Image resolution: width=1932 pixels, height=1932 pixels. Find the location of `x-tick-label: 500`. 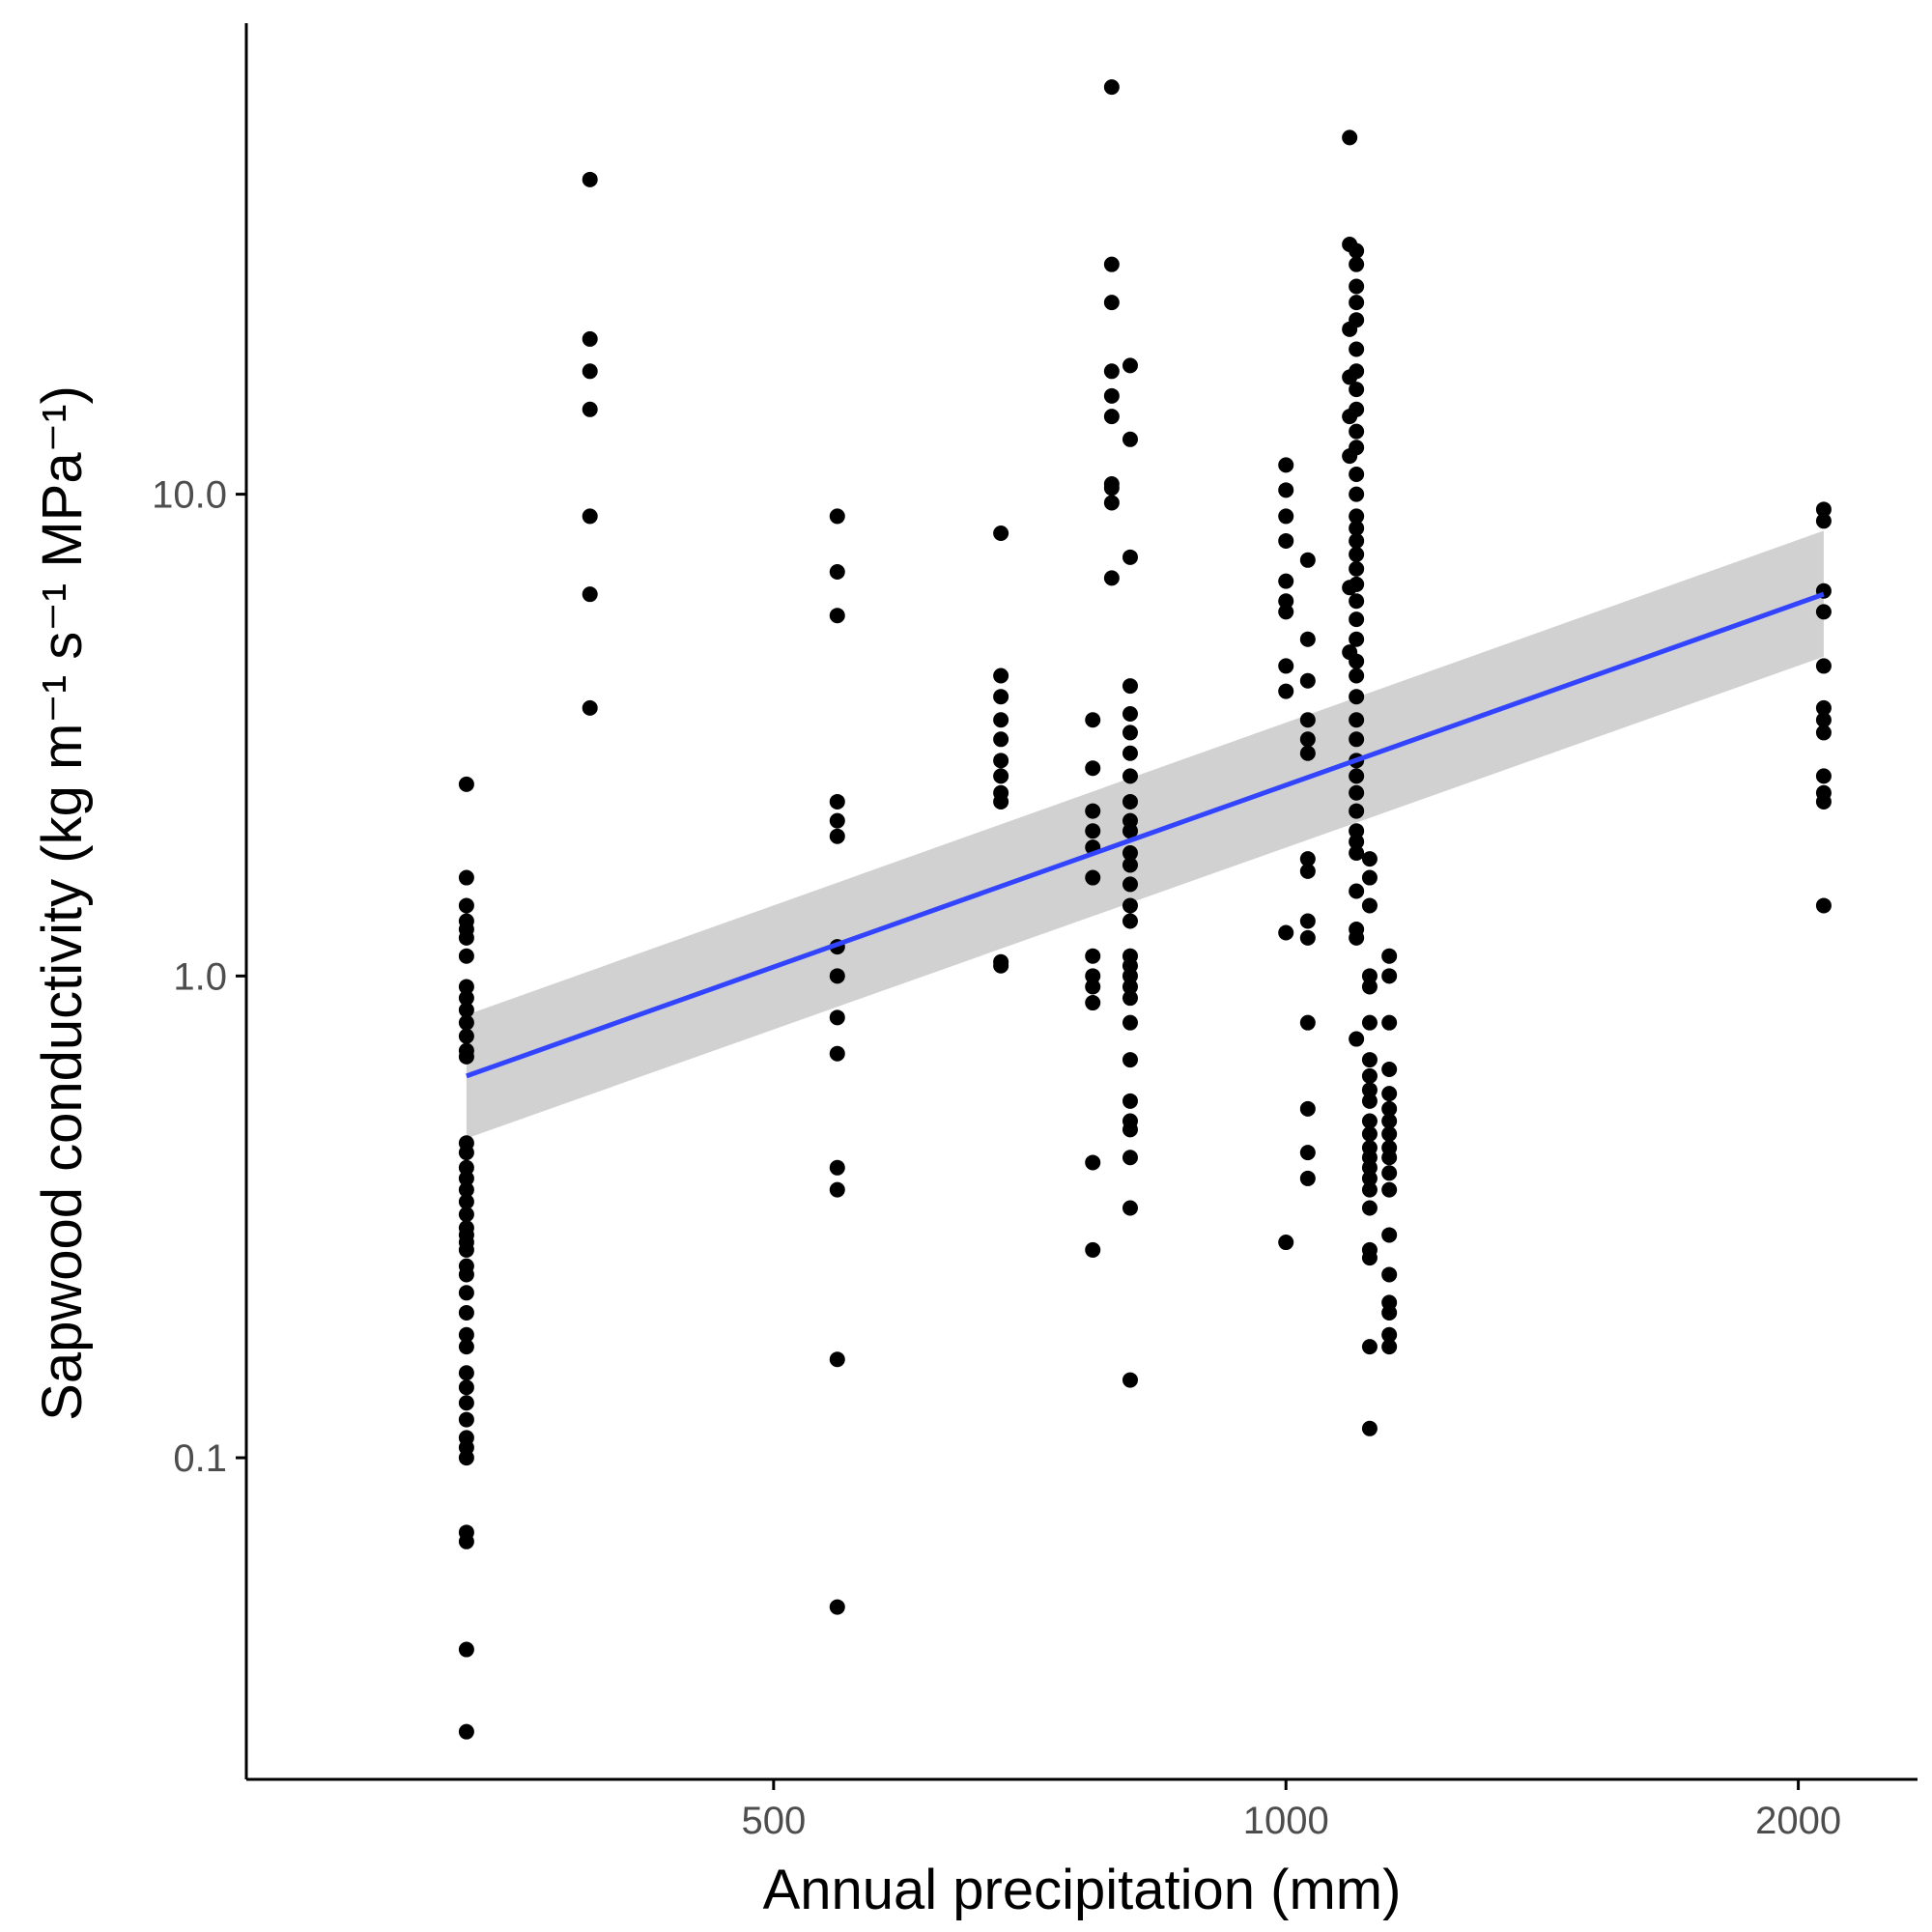

x-tick-label: 500 is located at coordinates (773, 1821).